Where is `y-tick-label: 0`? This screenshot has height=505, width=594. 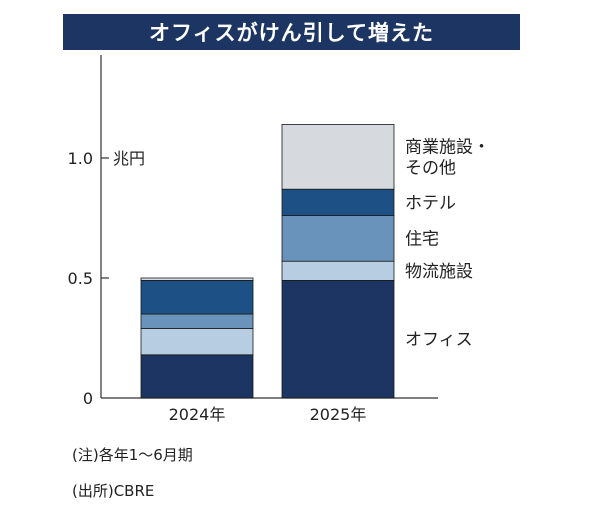
y-tick-label: 0 is located at coordinates (88, 398).